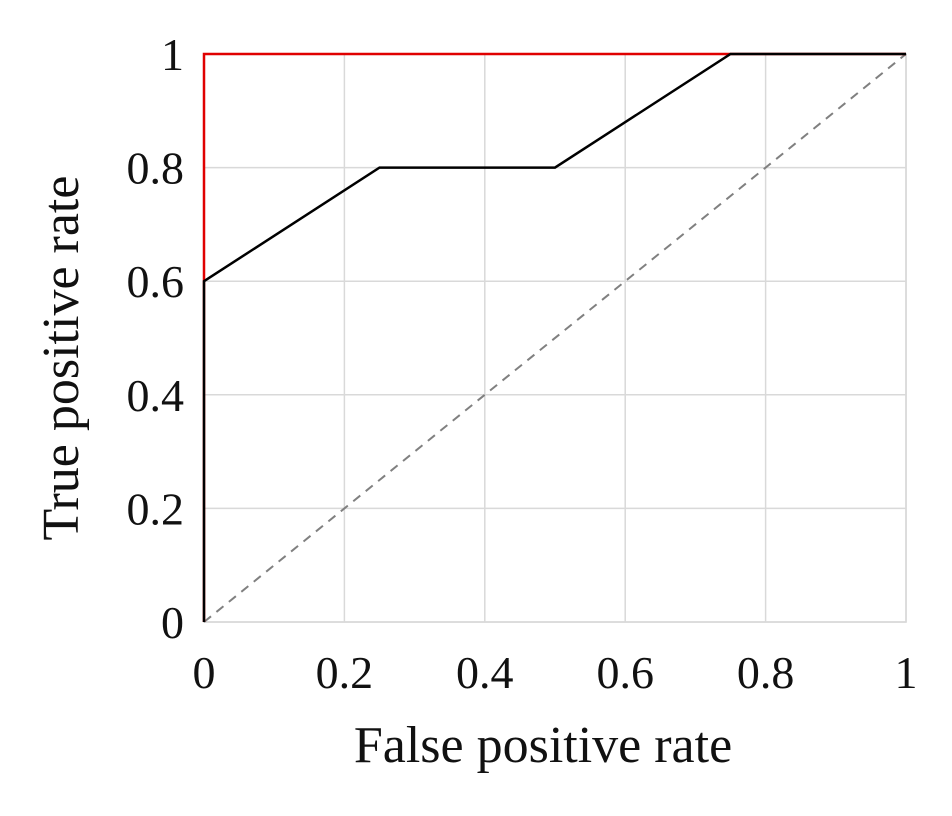 The height and width of the screenshot is (816, 952). What do you see at coordinates (485, 672) in the screenshot?
I see `x-tick-label: 0.4` at bounding box center [485, 672].